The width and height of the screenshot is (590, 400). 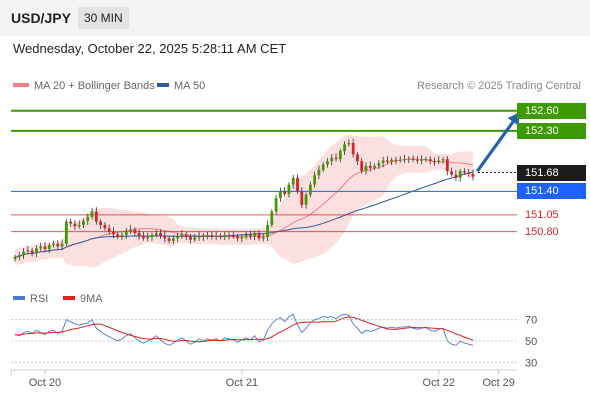 I want to click on rsi-tick-label: 50, so click(x=531, y=342).